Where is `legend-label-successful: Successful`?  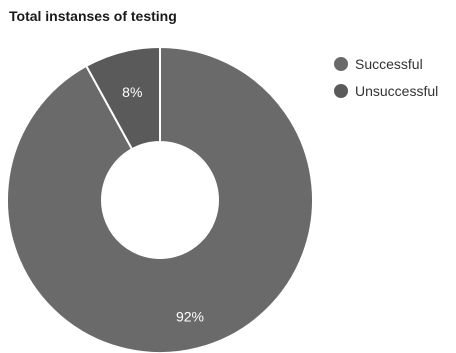
legend-label-successful: Successful is located at coordinates (389, 63).